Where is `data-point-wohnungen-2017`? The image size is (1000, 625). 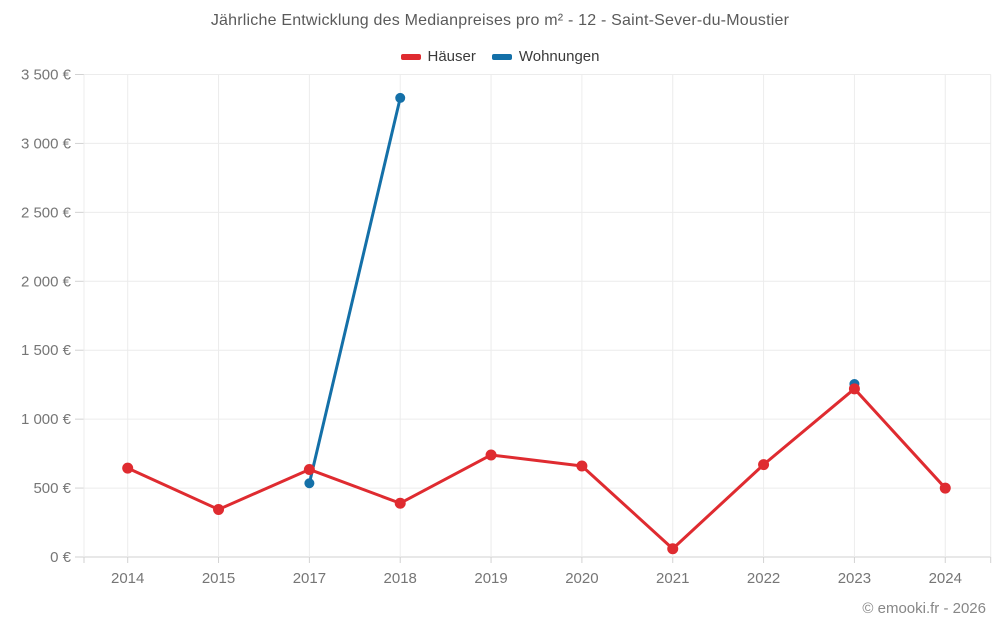
data-point-wohnungen-2017 is located at coordinates (309, 483).